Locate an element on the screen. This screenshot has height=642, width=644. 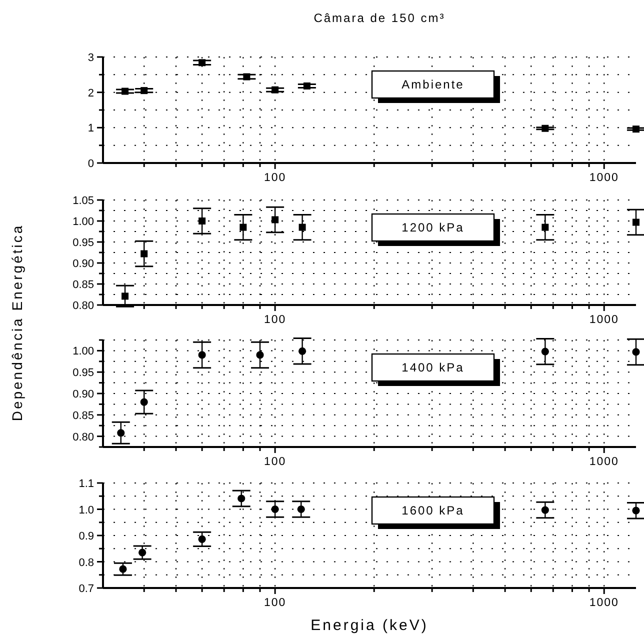
chart-title: Câmara de 150 cm³ is located at coordinates (380, 18).